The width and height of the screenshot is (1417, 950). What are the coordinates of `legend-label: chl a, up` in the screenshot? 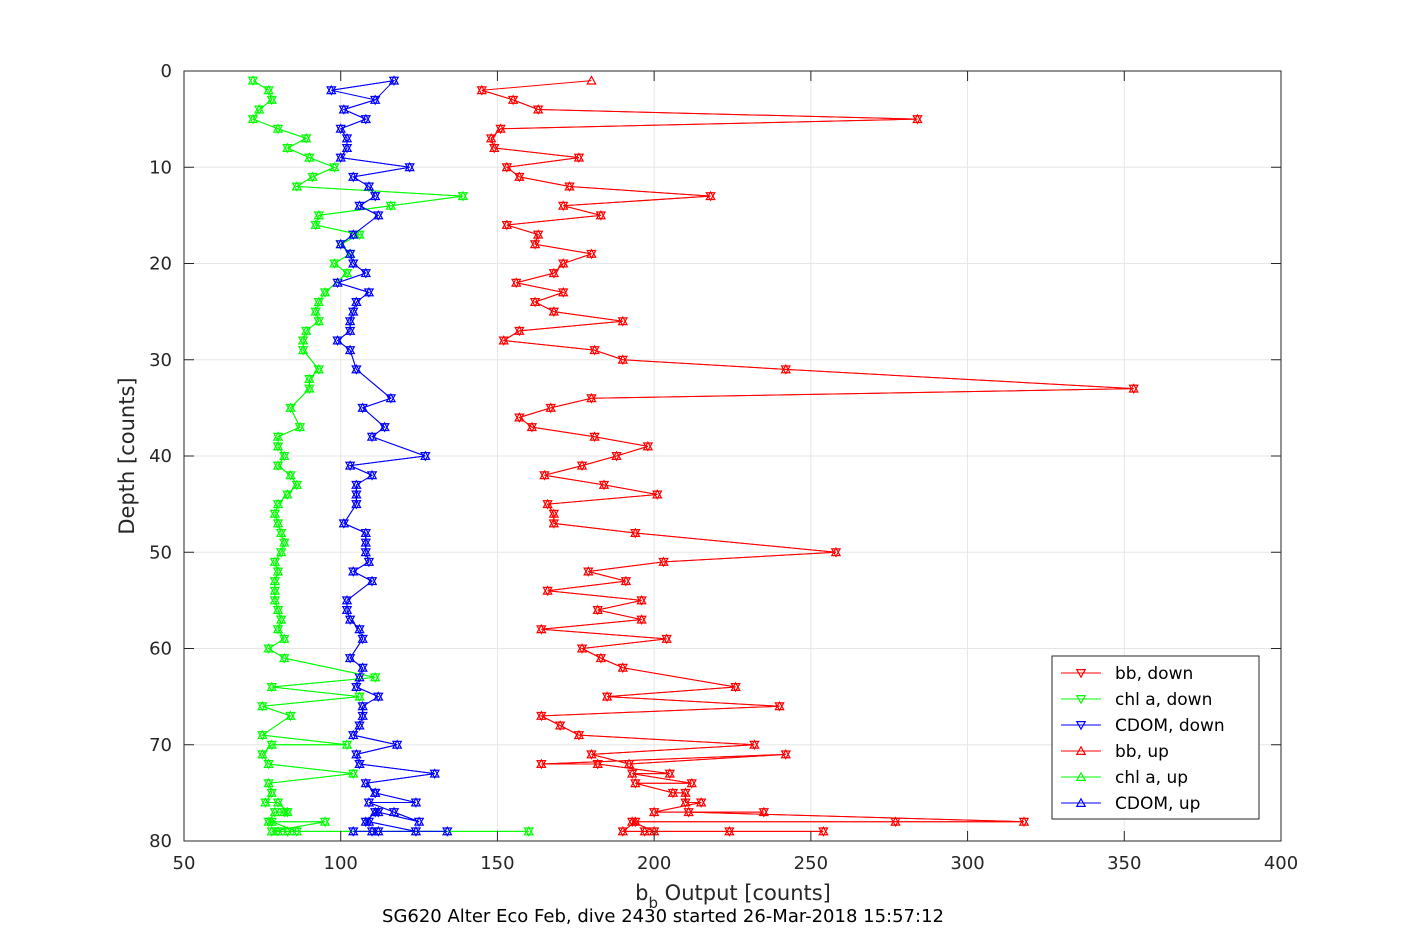 It's located at (1151, 778).